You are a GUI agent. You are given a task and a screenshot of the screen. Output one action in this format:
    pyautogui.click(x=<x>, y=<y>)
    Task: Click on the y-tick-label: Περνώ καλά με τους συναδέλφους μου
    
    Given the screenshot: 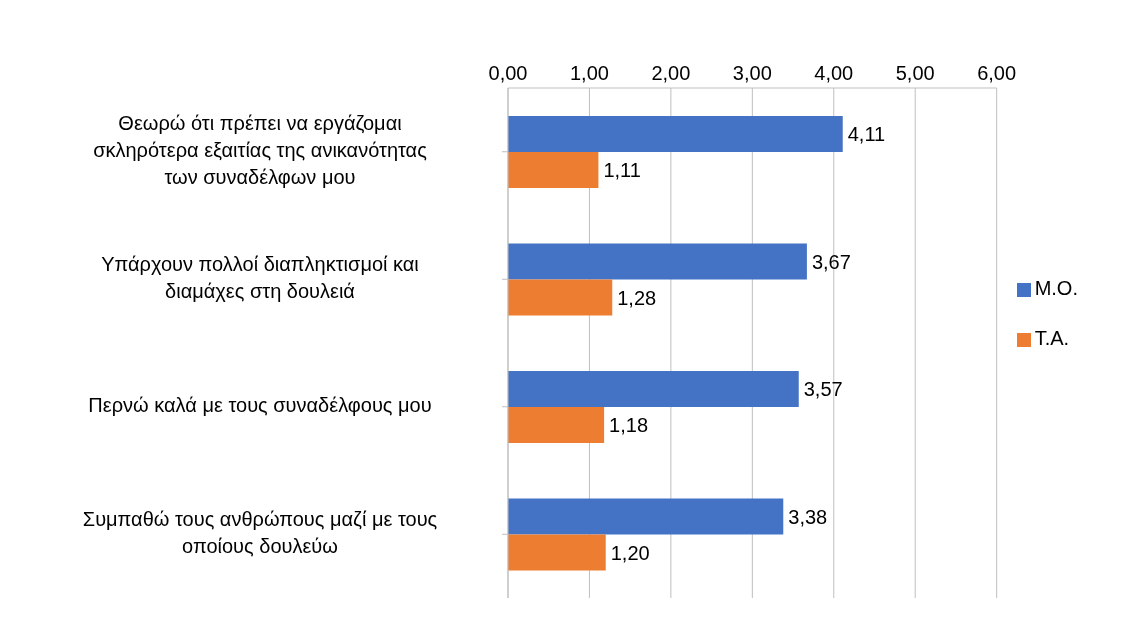 What is the action you would take?
    pyautogui.click(x=260, y=405)
    